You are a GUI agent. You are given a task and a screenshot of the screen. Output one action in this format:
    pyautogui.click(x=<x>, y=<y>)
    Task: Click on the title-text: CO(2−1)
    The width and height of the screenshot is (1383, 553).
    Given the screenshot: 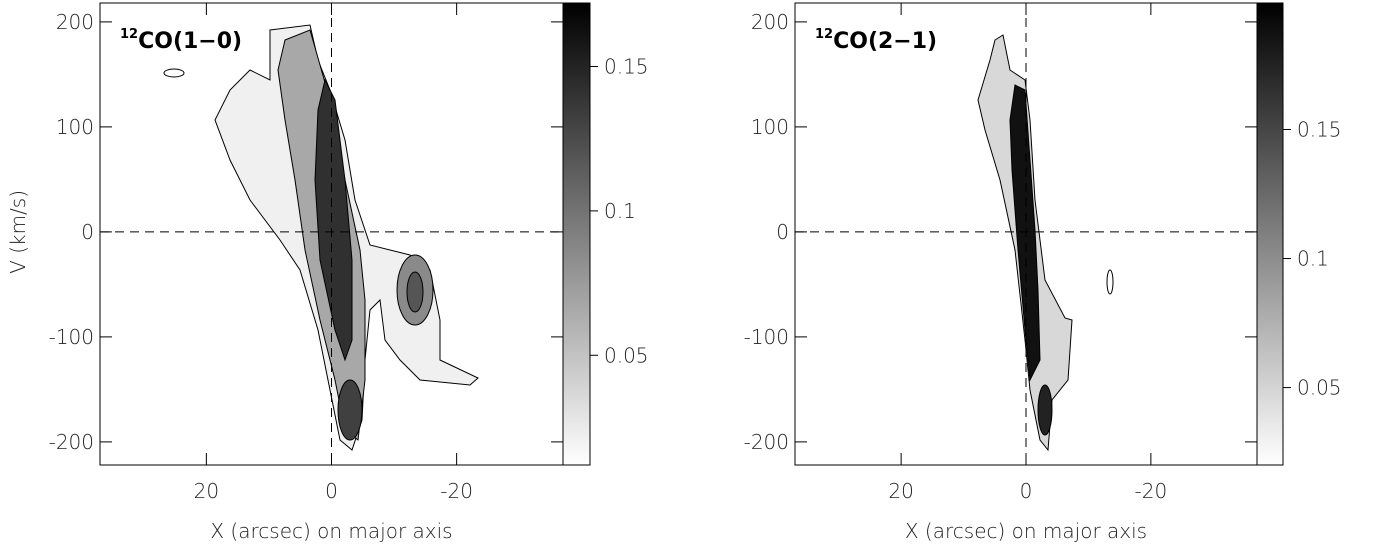 What is the action you would take?
    pyautogui.click(x=885, y=41)
    